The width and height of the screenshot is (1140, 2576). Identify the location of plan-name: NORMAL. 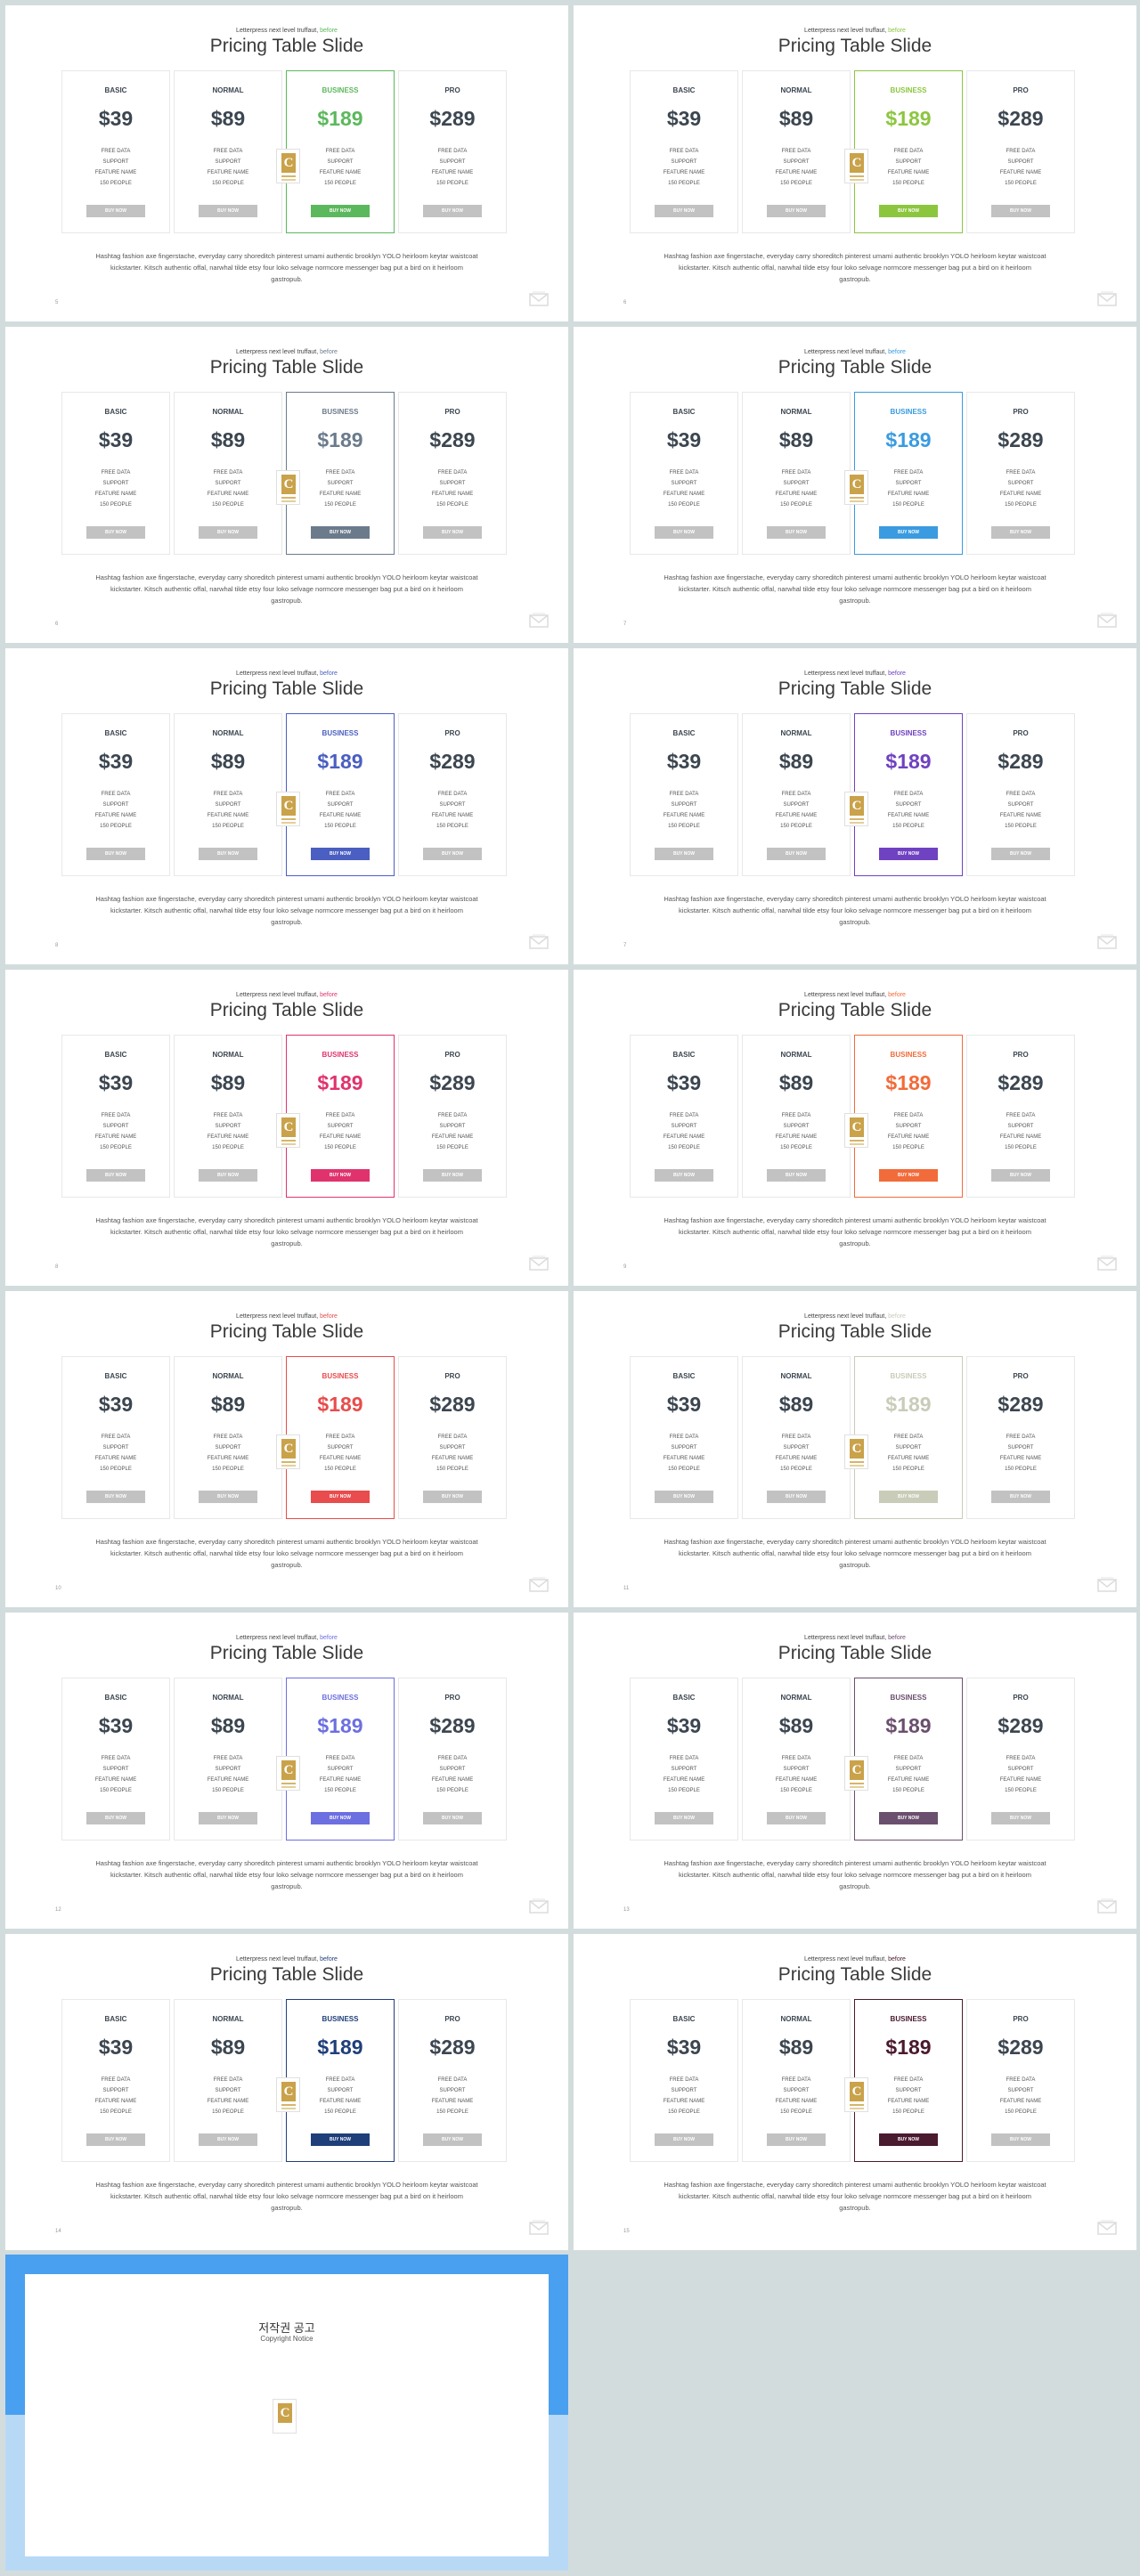
(228, 1376).